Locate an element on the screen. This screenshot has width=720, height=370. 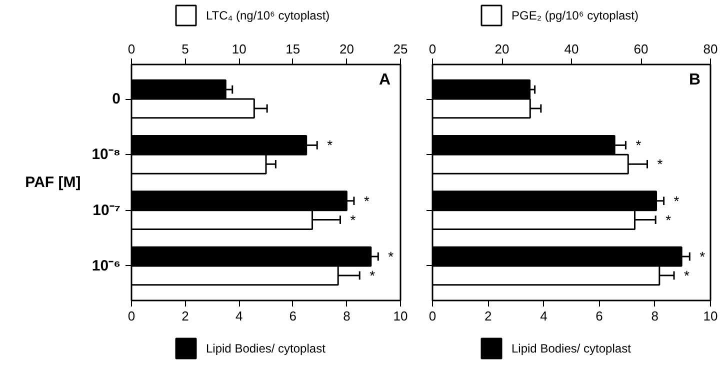
x2-tick-label: 10 is located at coordinates (239, 49).